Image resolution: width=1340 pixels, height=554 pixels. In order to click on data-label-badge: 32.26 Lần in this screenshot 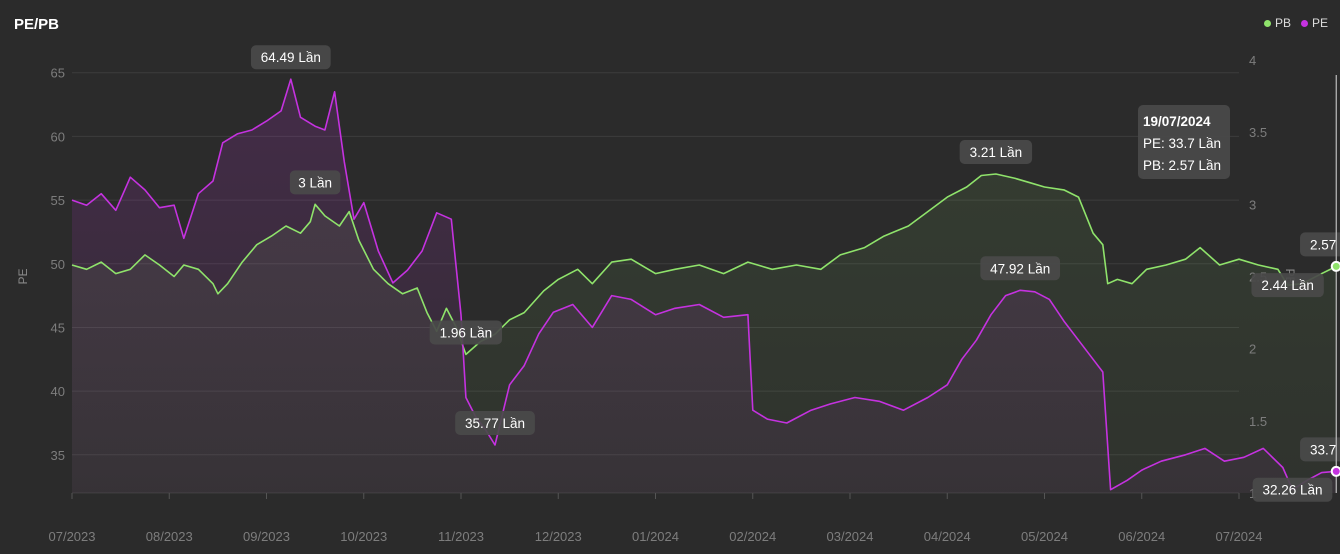, I will do `click(1292, 489)`.